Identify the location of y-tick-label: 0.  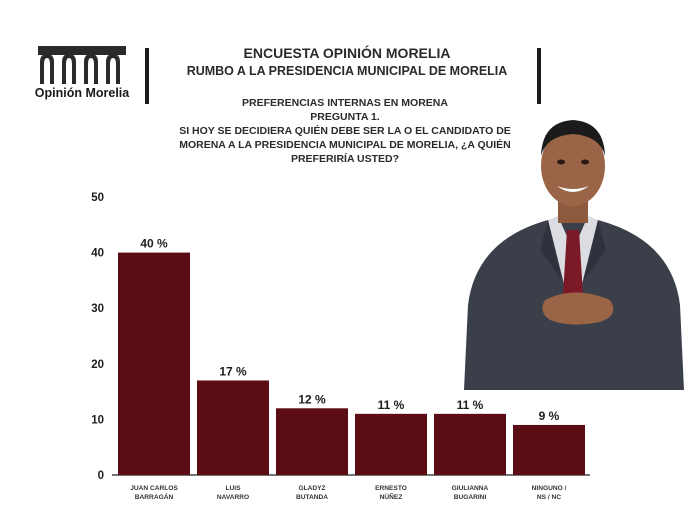
(101, 476).